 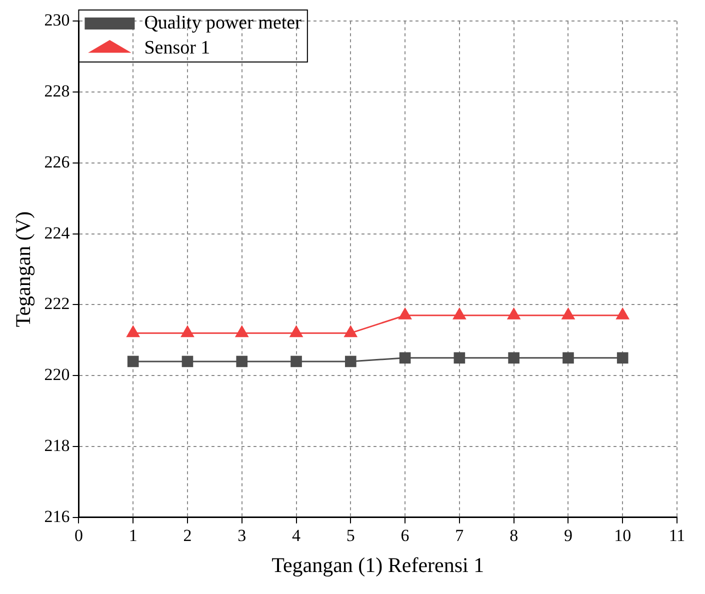 What do you see at coordinates (57, 91) in the screenshot?
I see `y-tick-label: 228` at bounding box center [57, 91].